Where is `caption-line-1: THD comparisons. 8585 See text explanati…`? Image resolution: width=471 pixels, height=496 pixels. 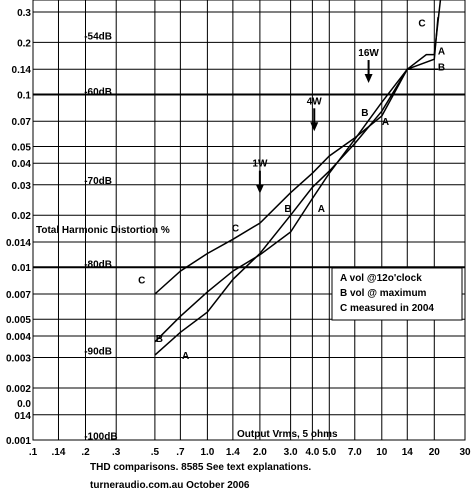
caption-line-1: THD comparisons. 8585 See text explanati… is located at coordinates (201, 467).